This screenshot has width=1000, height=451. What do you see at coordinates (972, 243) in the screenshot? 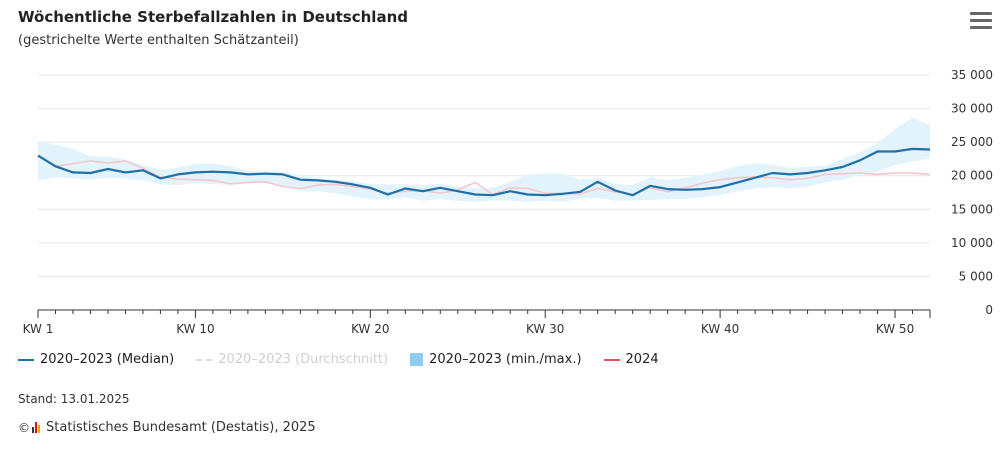
I see `y-tick-label: 10 000` at bounding box center [972, 243].